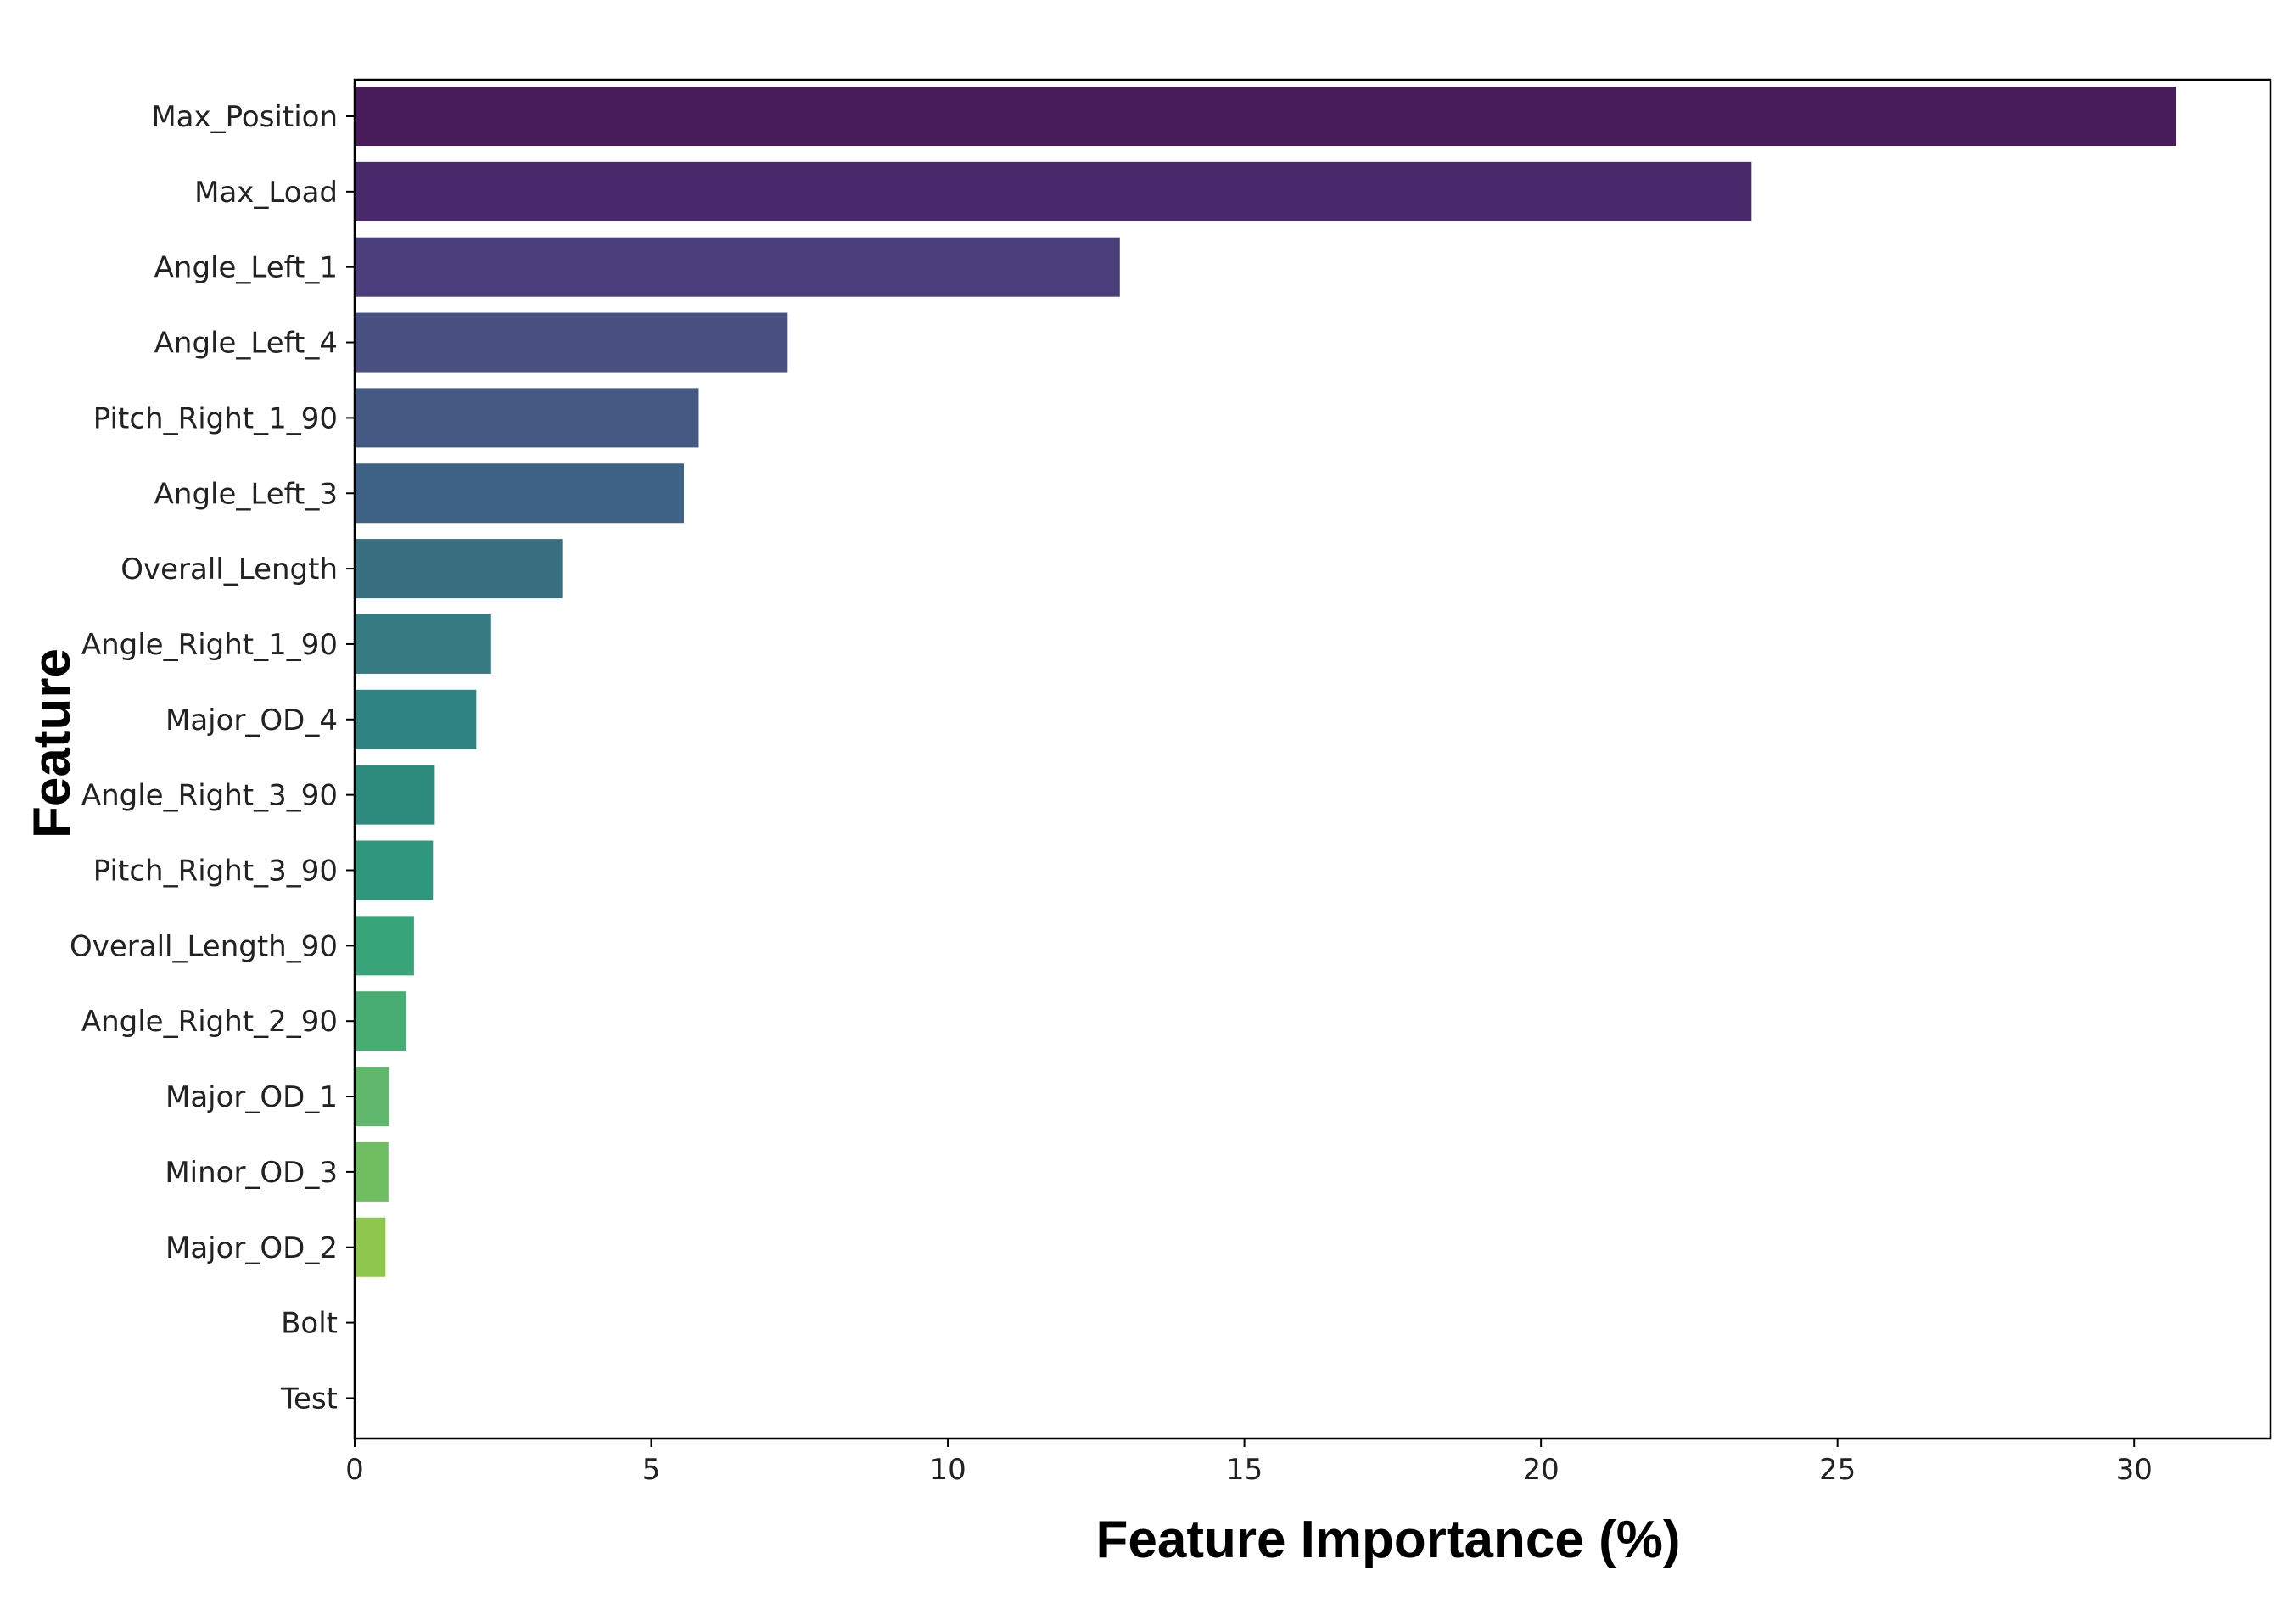  What do you see at coordinates (1837, 1470) in the screenshot?
I see `x-tick-label: 25` at bounding box center [1837, 1470].